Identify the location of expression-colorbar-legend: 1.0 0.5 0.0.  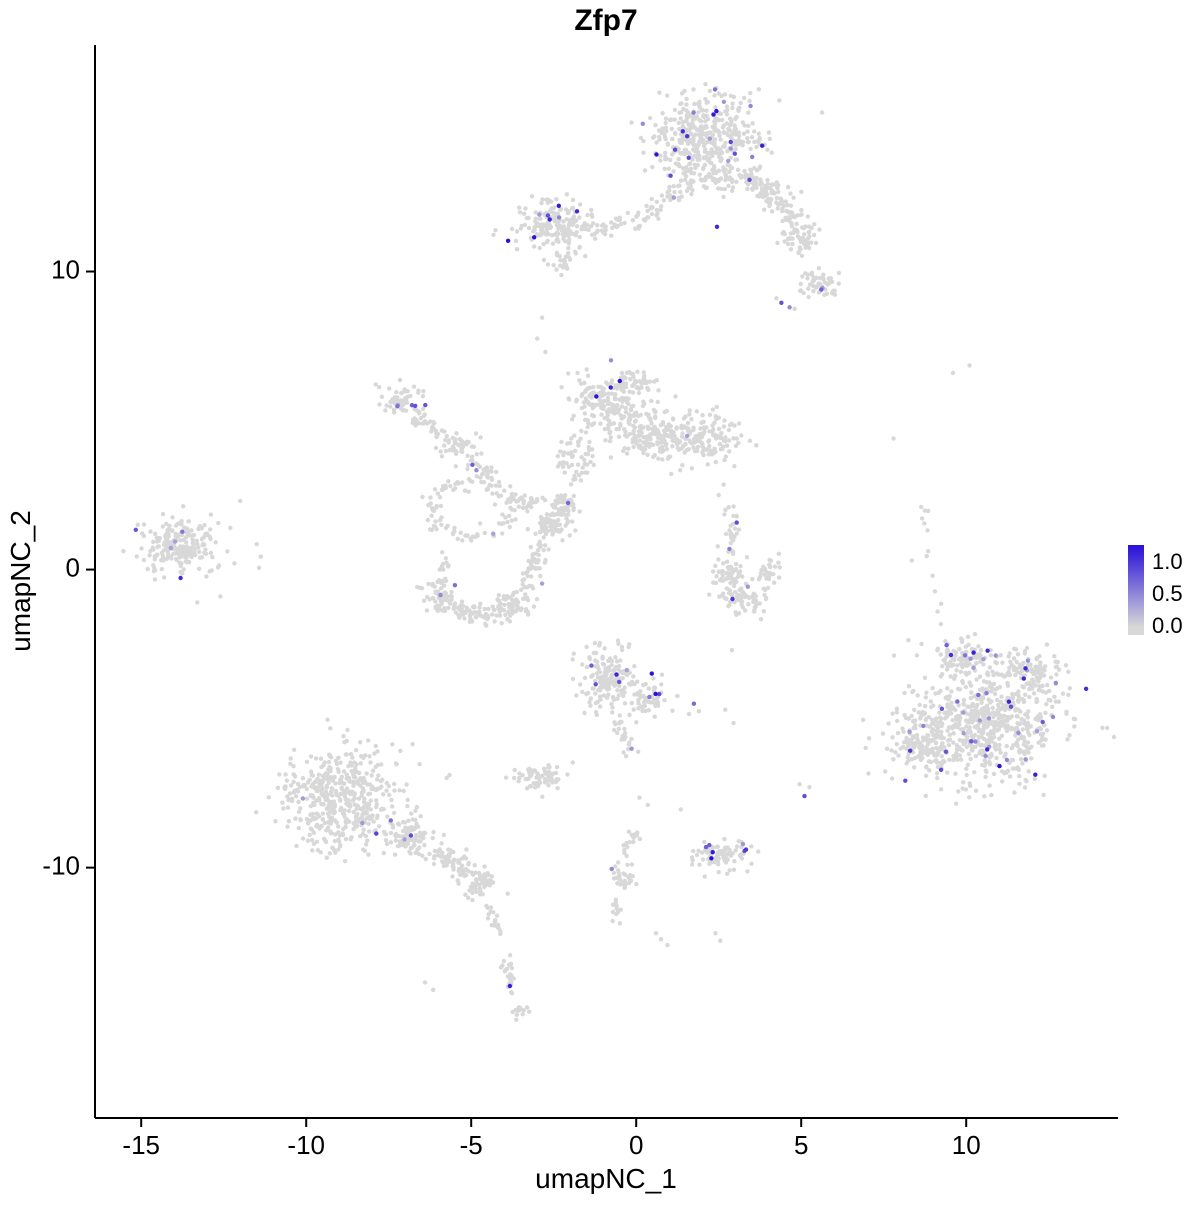
(1155, 591).